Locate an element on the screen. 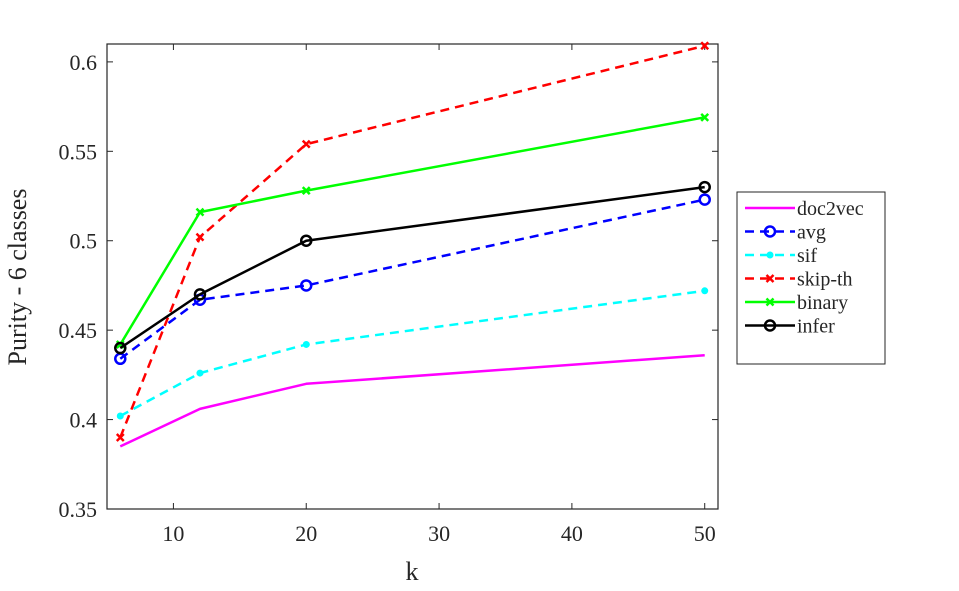 This screenshot has height=591, width=959. legend-item-skip-th: skip-th is located at coordinates (799, 280).